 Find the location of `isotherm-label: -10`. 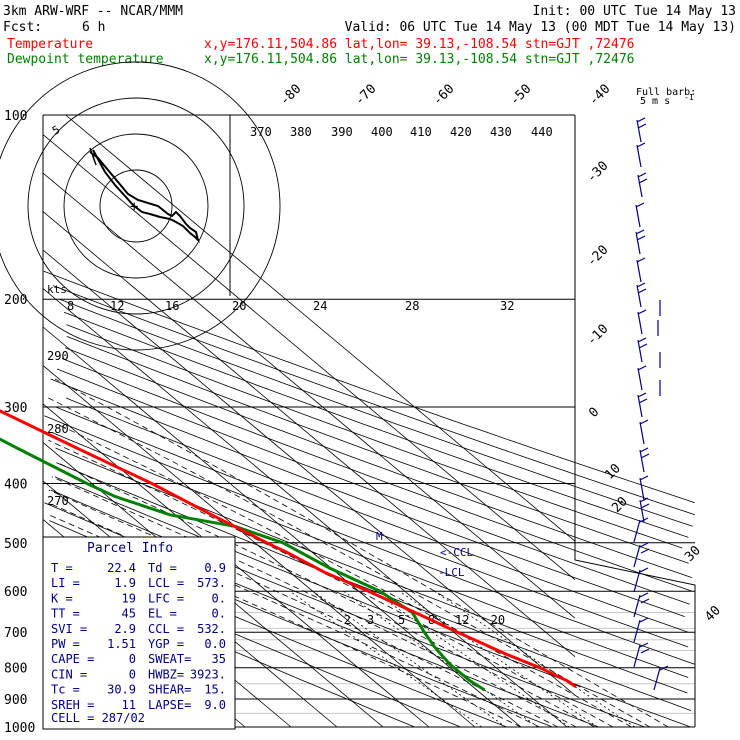

isotherm-label: -10 is located at coordinates (597, 335).